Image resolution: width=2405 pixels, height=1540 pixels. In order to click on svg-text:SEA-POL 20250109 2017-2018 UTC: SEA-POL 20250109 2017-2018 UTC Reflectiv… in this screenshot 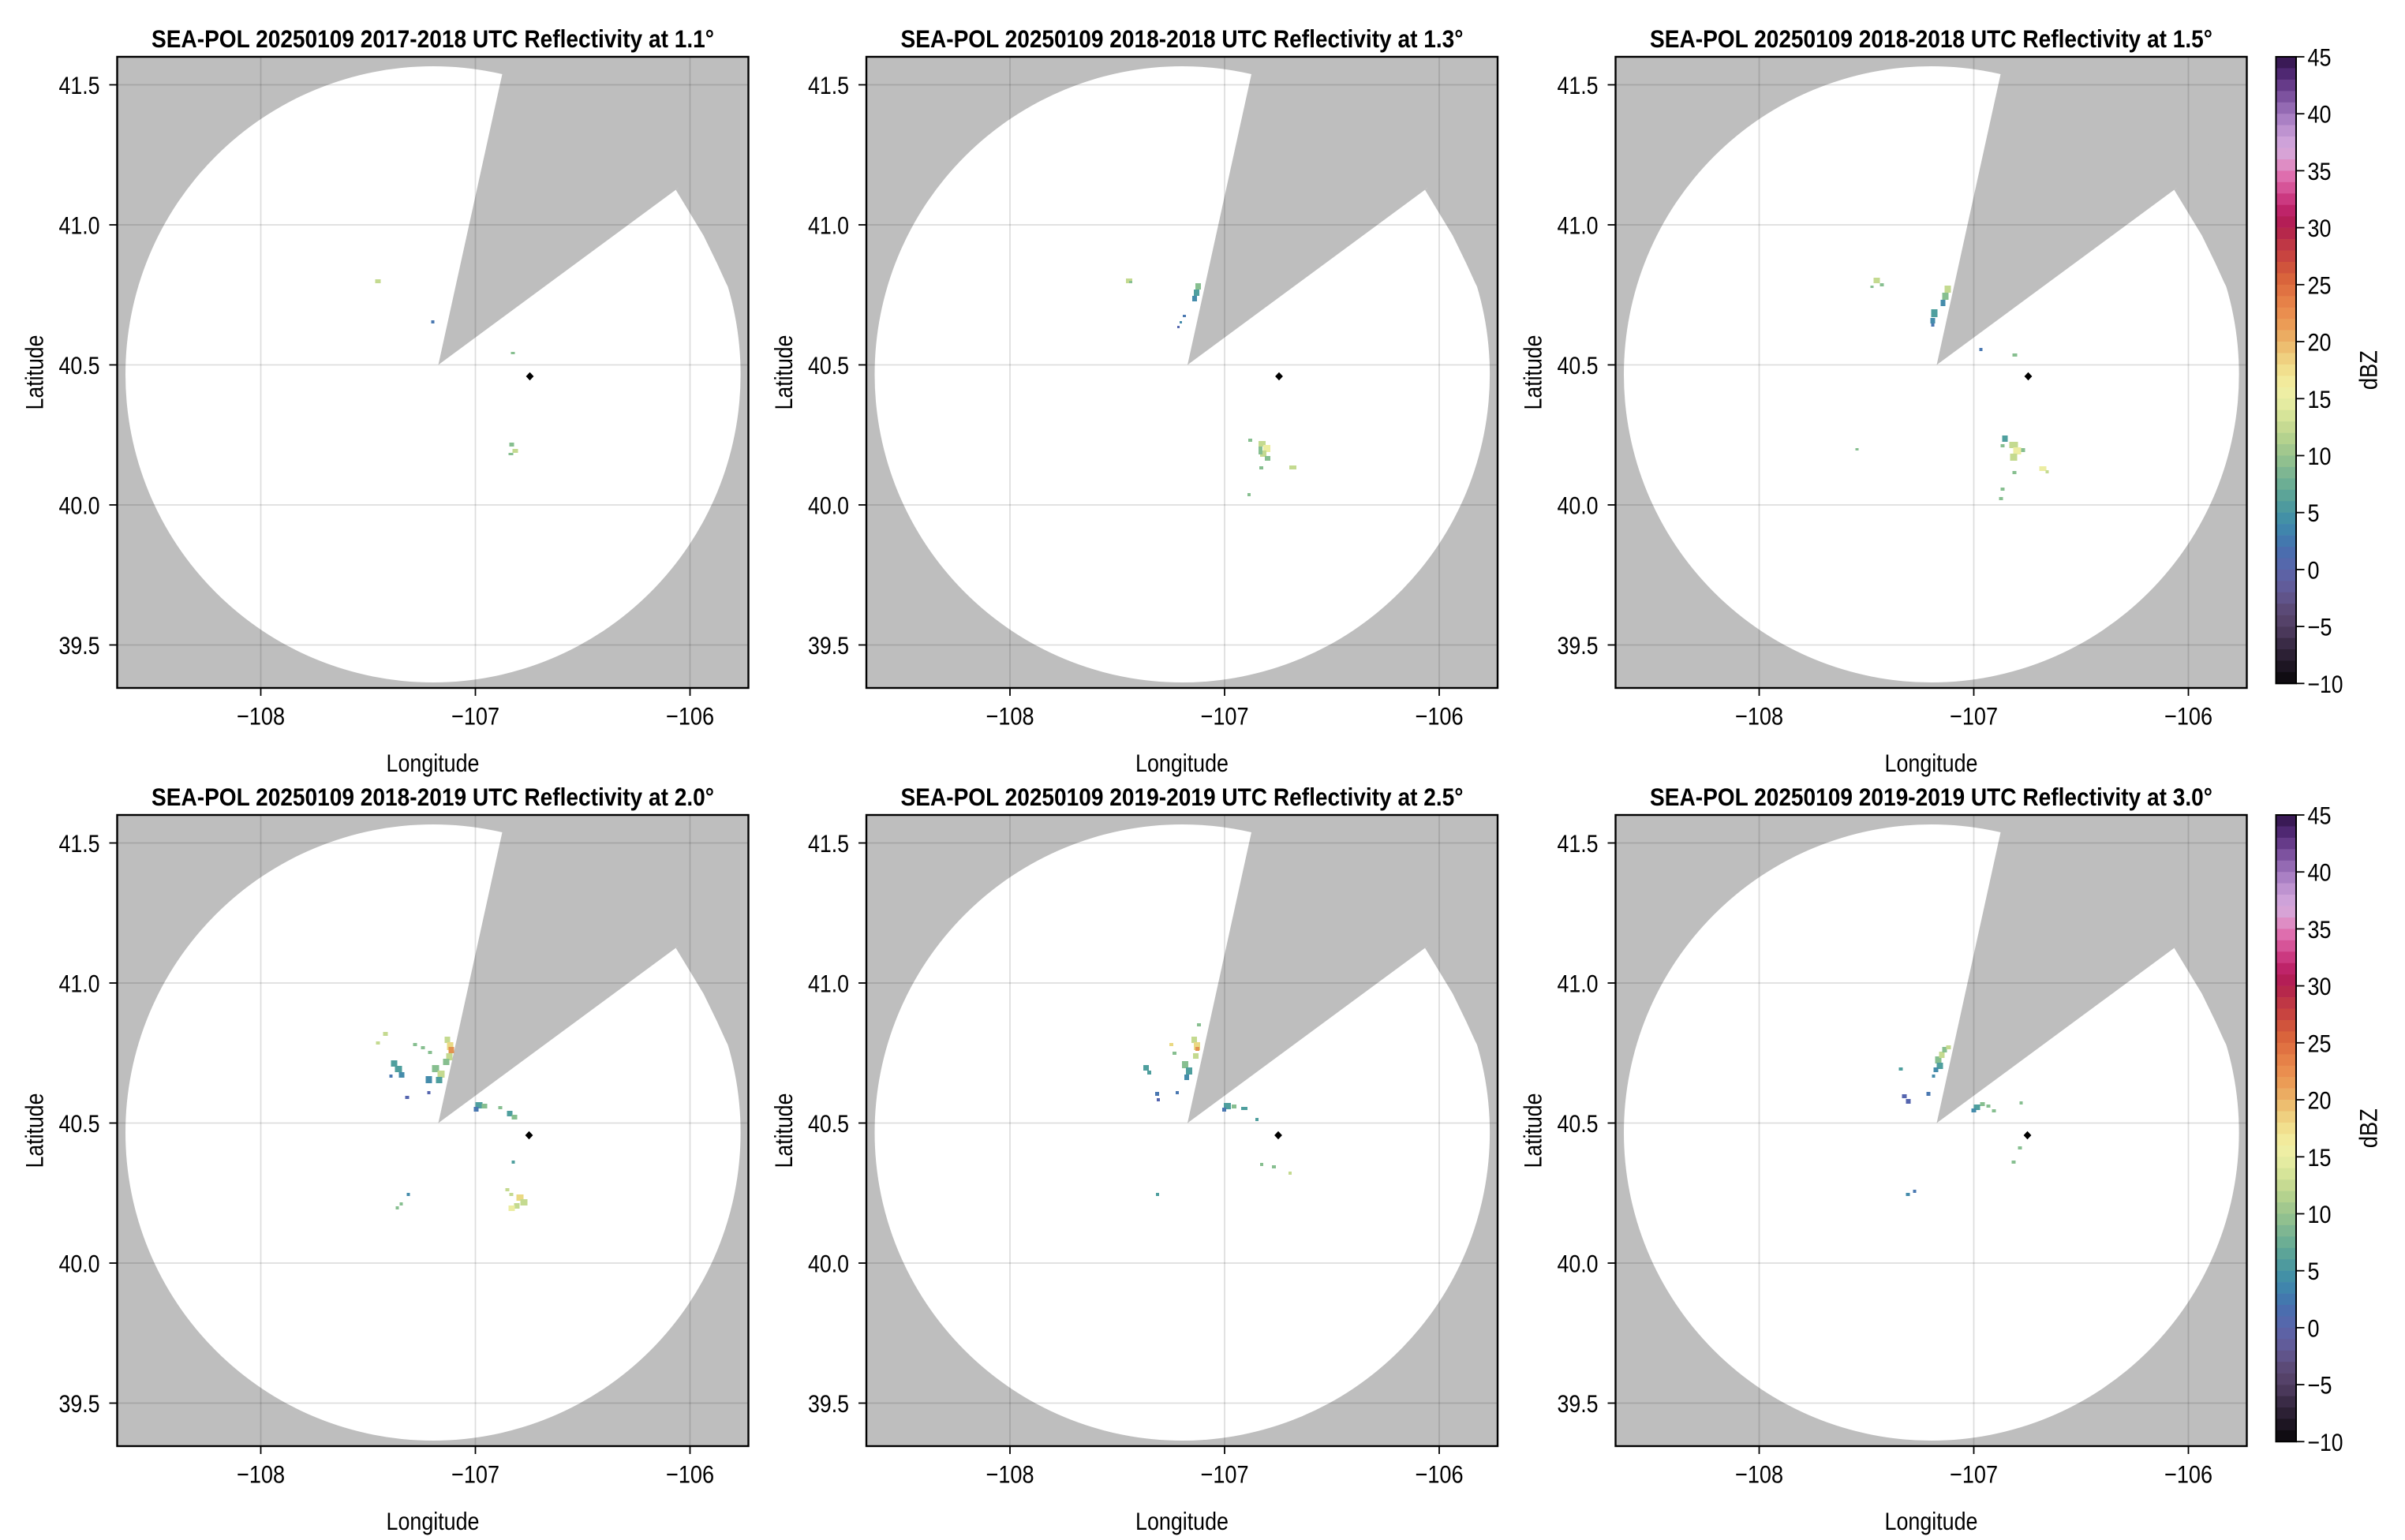, I will do `click(432, 38)`.